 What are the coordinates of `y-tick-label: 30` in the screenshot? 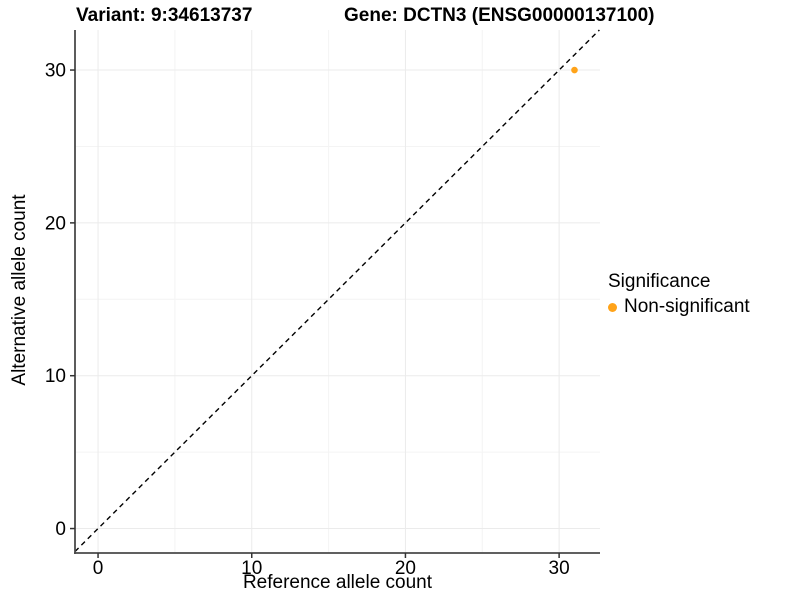 It's located at (55, 71).